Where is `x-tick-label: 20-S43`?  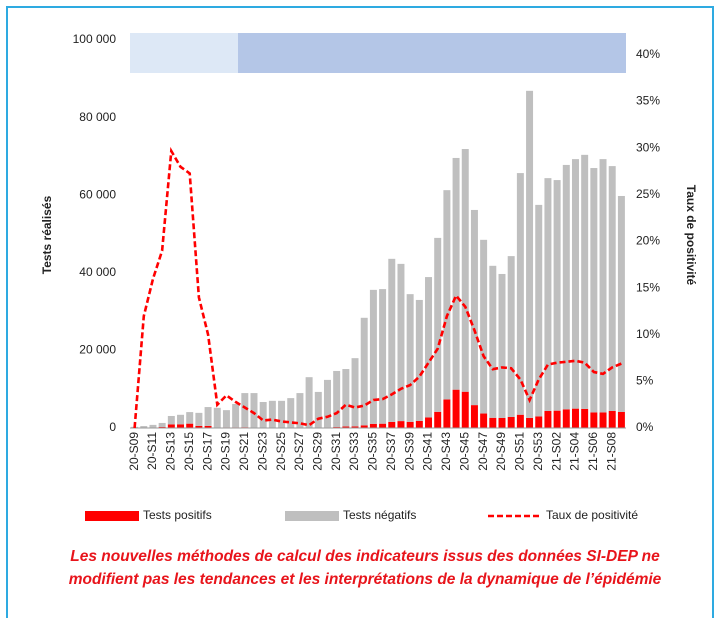
x-tick-label: 20-S43 is located at coordinates (446, 451).